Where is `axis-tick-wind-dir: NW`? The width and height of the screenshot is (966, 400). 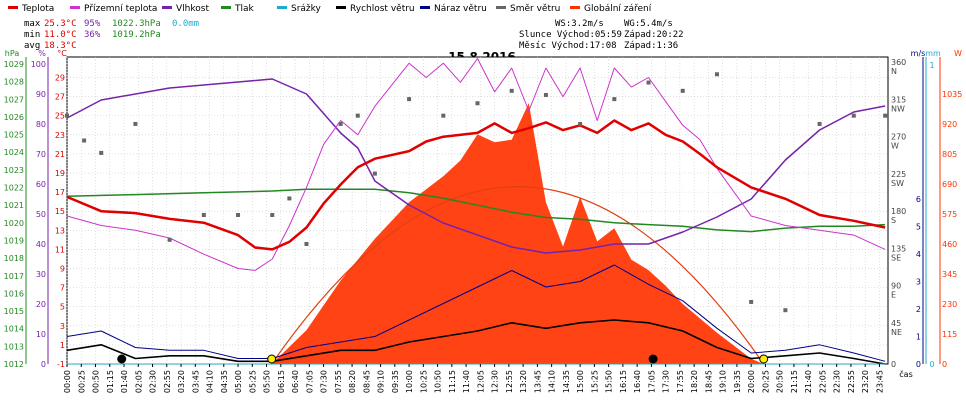 axis-tick-wind-dir: NW is located at coordinates (898, 108).